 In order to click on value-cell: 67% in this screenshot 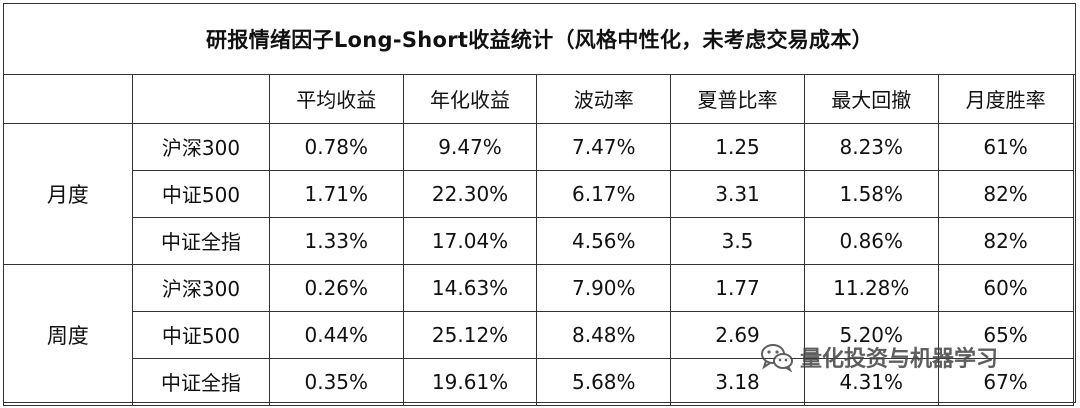, I will do `click(1005, 381)`.